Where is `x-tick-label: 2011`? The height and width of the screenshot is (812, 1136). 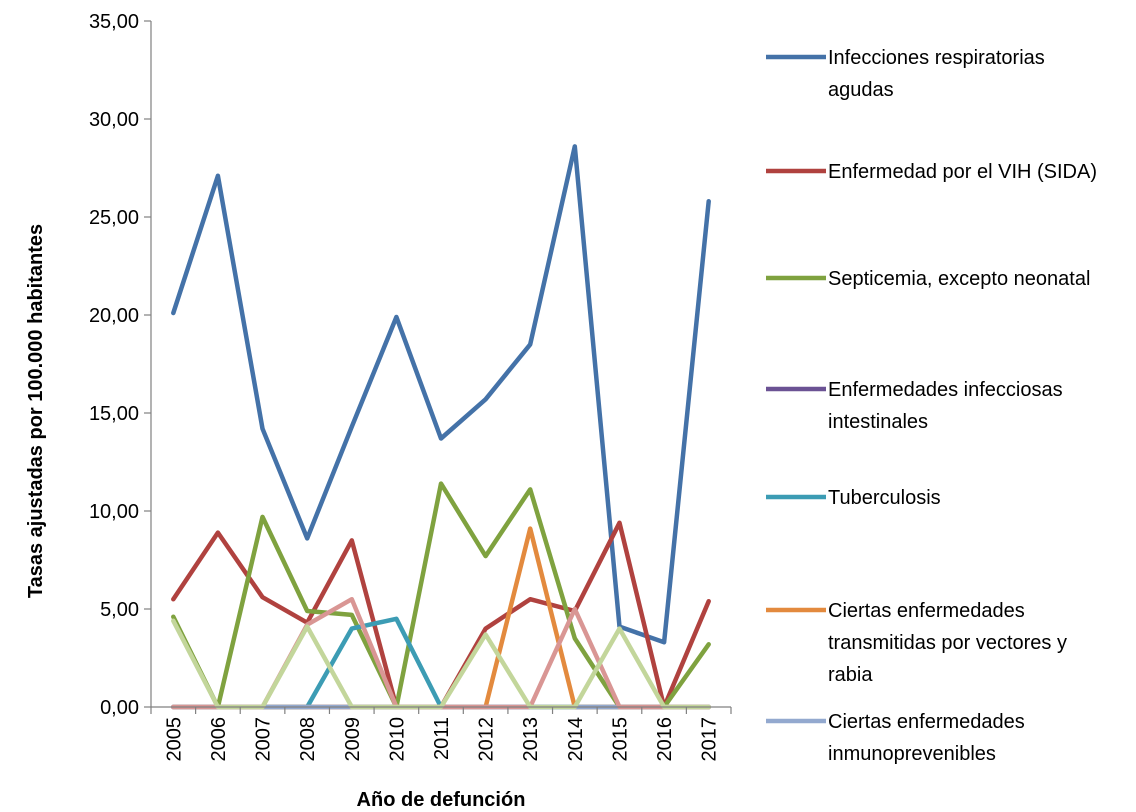 x-tick-label: 2011 is located at coordinates (442, 738).